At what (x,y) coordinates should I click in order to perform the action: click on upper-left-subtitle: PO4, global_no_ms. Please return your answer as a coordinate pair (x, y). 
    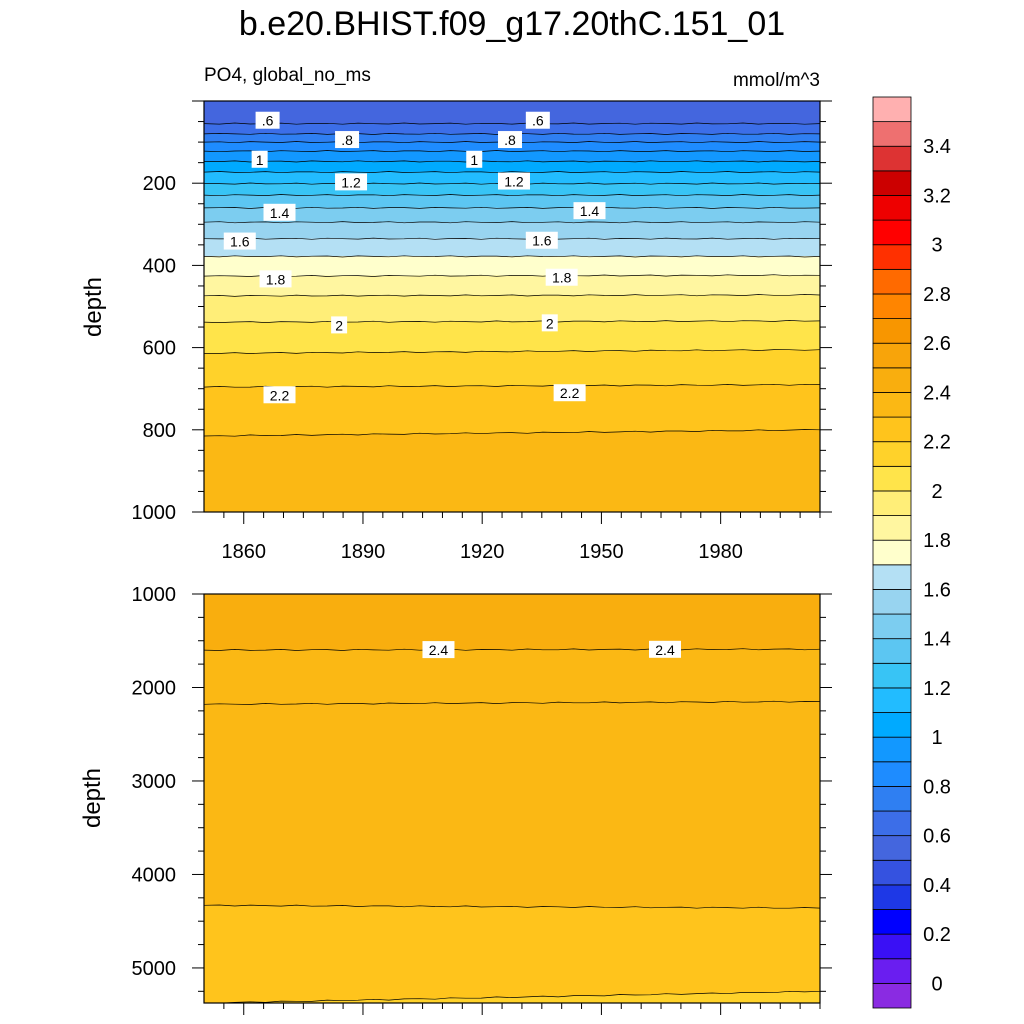
    Looking at the image, I should click on (287, 75).